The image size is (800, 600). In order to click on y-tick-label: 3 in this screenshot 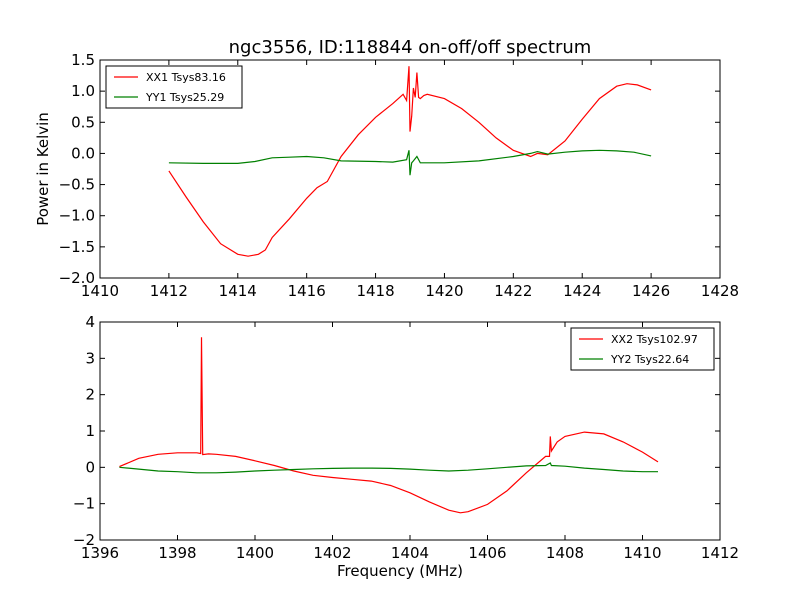, I will do `click(90, 358)`.